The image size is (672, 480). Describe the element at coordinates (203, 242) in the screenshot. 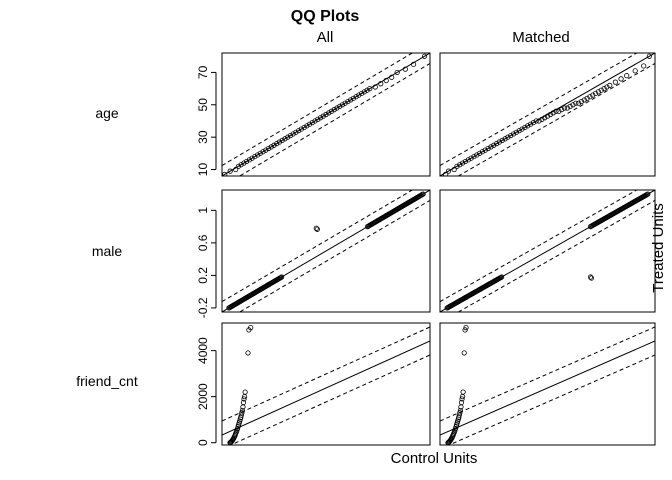

I see `y-tick-label-male: 0.6` at that location.